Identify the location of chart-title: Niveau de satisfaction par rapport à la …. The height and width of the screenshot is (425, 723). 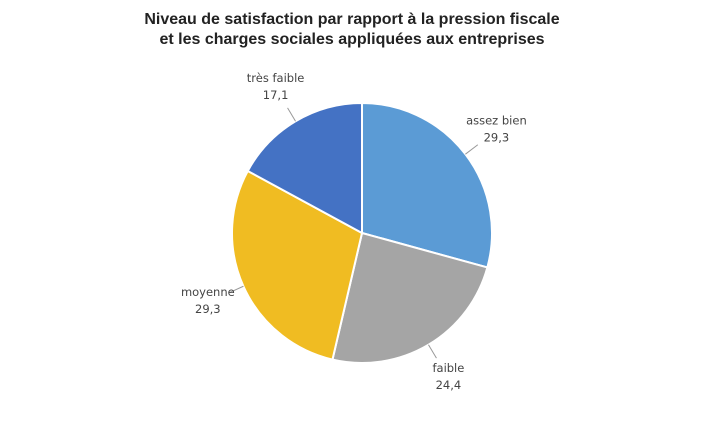
(351, 19).